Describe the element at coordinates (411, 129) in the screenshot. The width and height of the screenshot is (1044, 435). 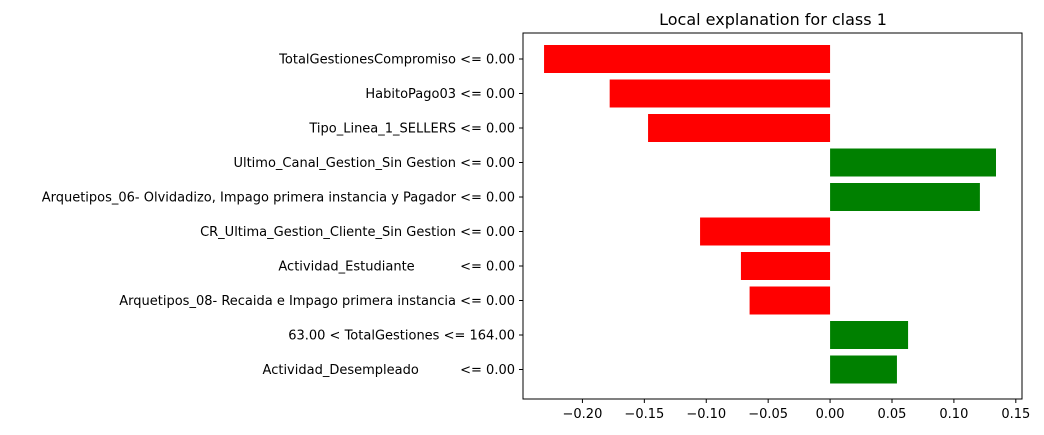
I see `category-label-2: Tipo_Linea_1_SELLERS <= 0.00` at that location.